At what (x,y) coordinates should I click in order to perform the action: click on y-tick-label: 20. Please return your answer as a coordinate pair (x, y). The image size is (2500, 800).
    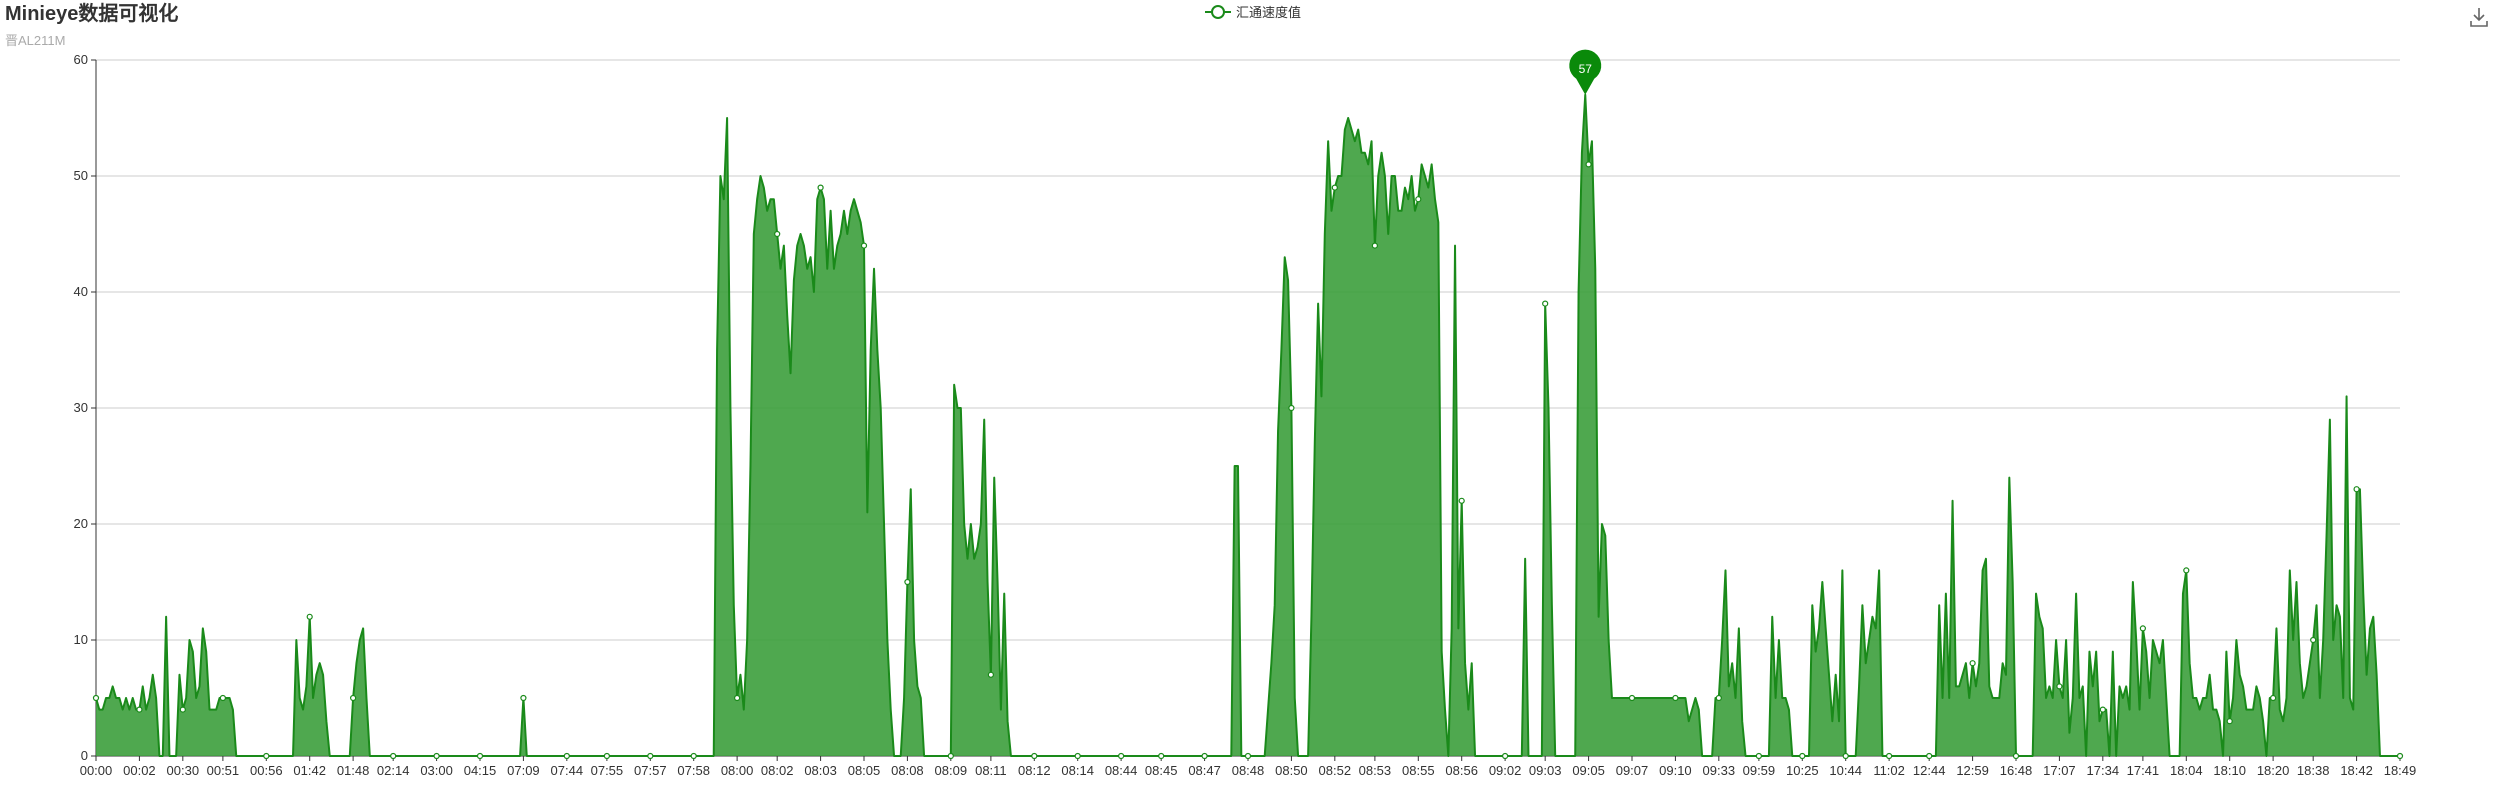
    Looking at the image, I should click on (81, 523).